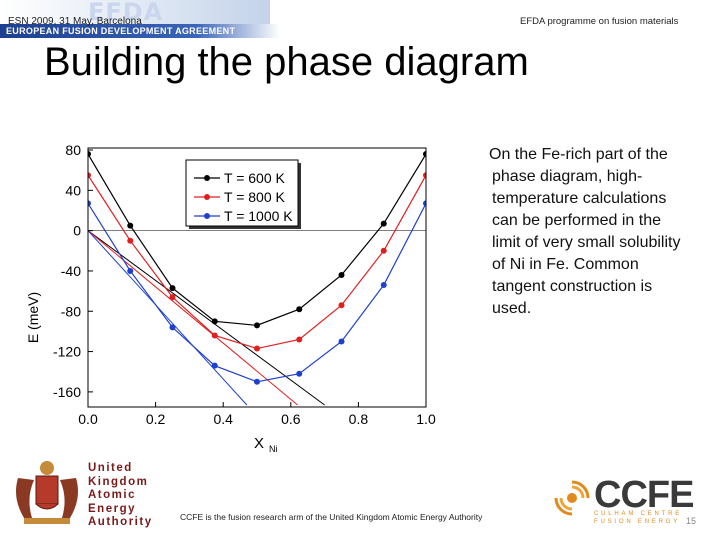 The width and height of the screenshot is (720, 540). What do you see at coordinates (77, 231) in the screenshot?
I see `y-tick-label: 0` at bounding box center [77, 231].